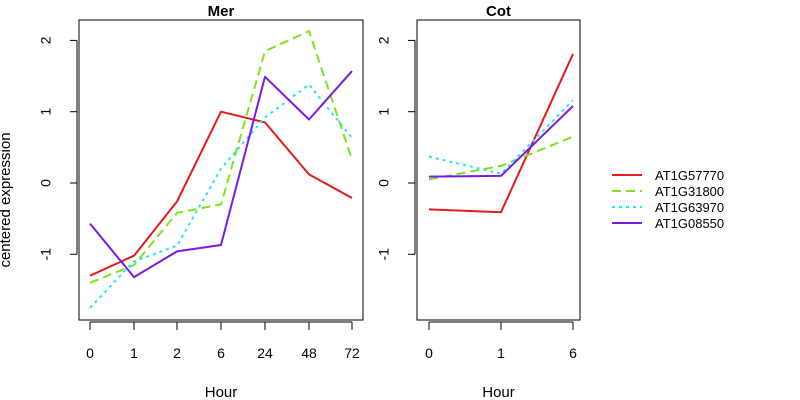  I want to click on x-tick-label: 2, so click(177, 353).